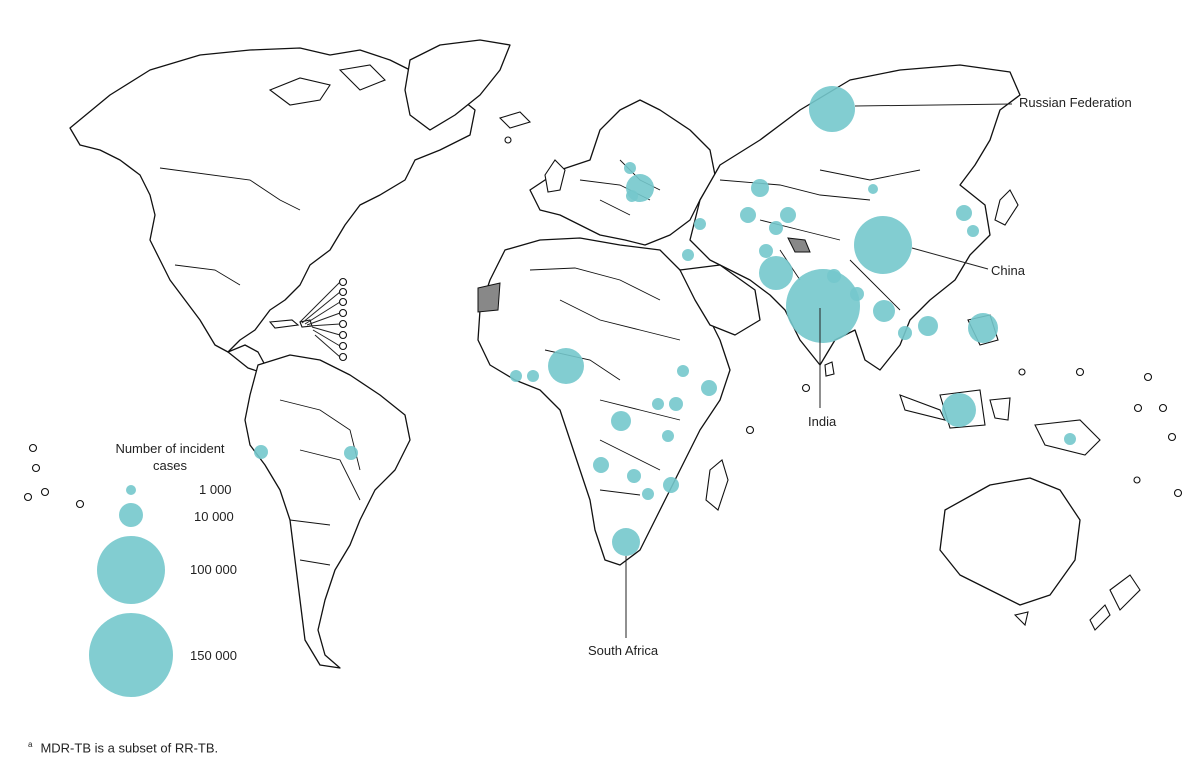 Image resolution: width=1200 pixels, height=775 pixels. Describe the element at coordinates (688, 255) in the screenshot. I see `bubble-iraq` at that location.